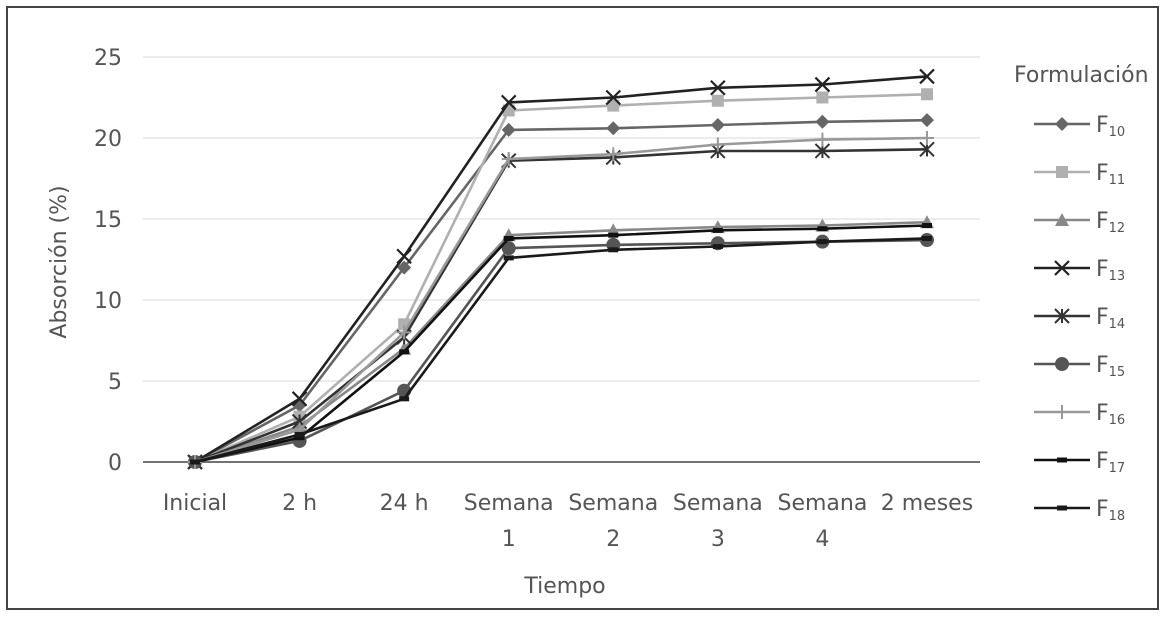 Image resolution: width=1167 pixels, height=618 pixels. I want to click on legend-label: F18, so click(1110, 510).